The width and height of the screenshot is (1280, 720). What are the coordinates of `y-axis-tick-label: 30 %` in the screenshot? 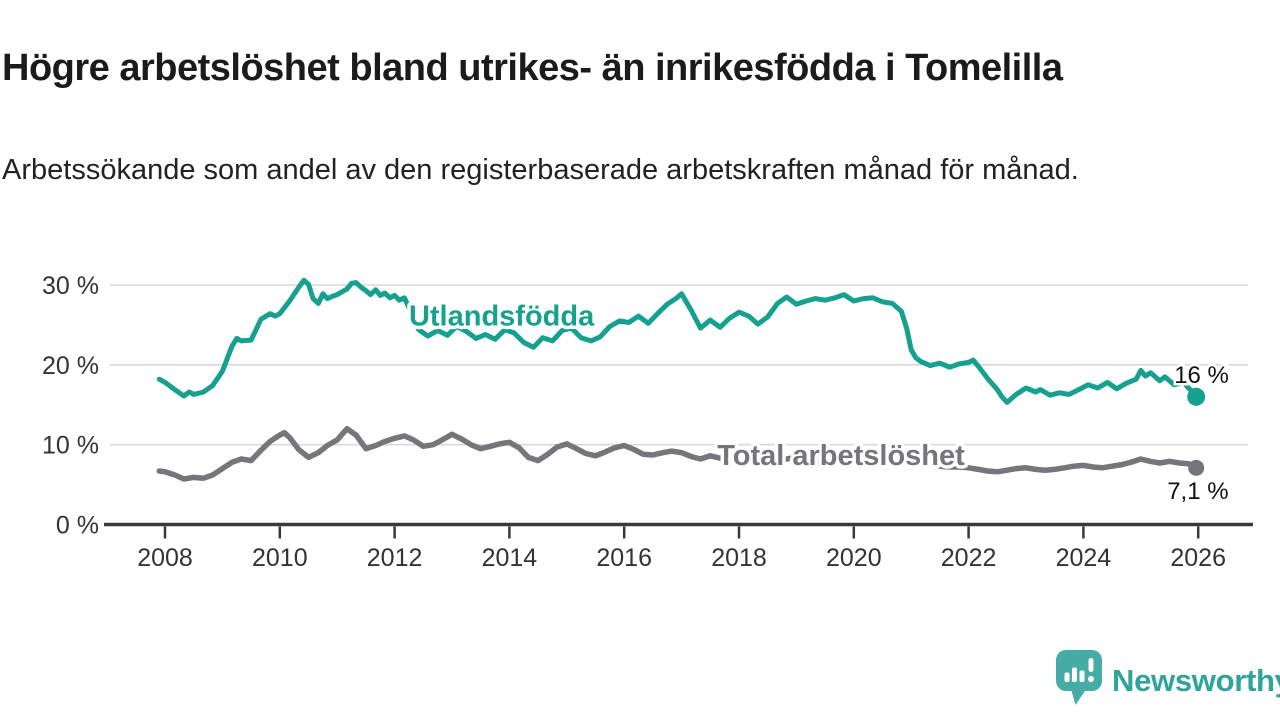 It's located at (70, 286).